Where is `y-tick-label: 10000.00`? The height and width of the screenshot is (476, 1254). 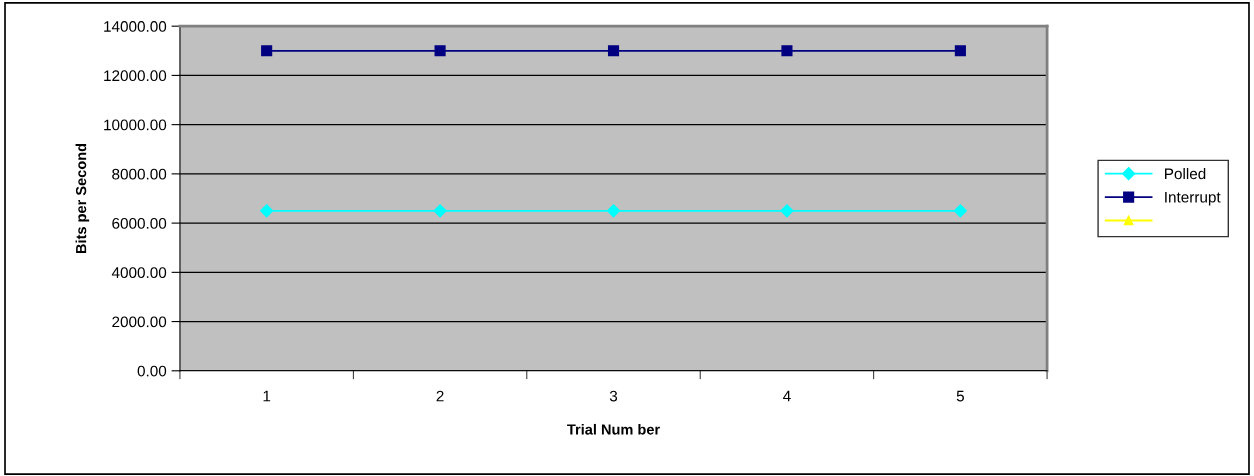 y-tick-label: 10000.00 is located at coordinates (135, 125).